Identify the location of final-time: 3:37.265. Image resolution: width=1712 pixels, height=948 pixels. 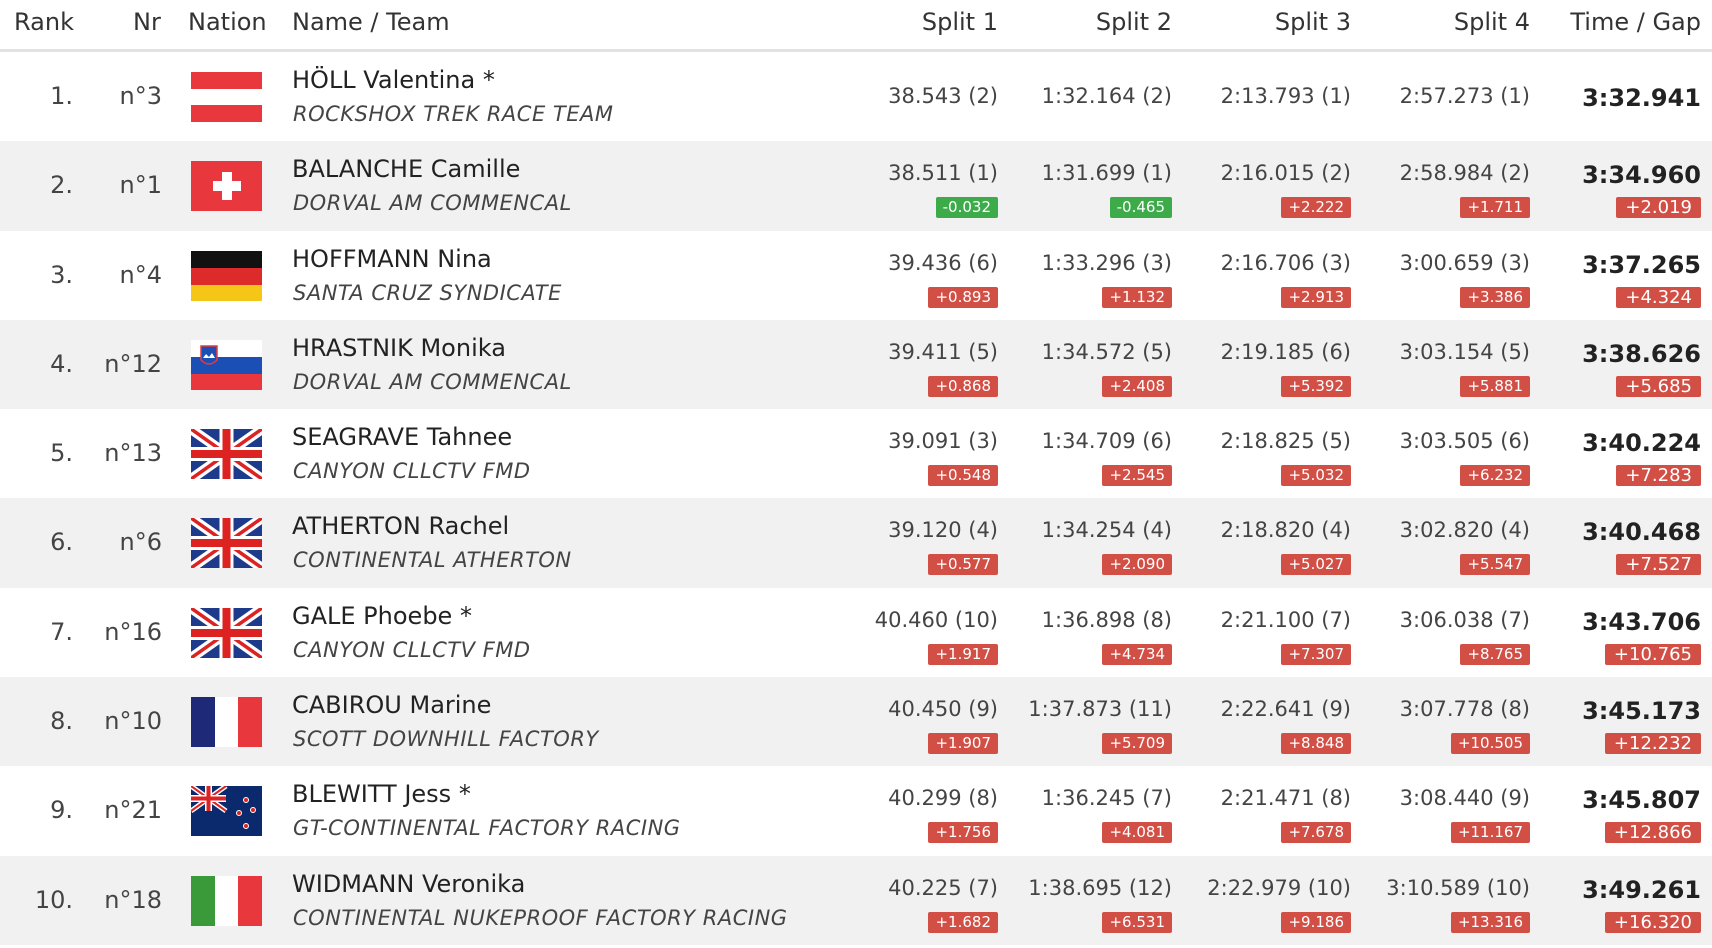
(1641, 264).